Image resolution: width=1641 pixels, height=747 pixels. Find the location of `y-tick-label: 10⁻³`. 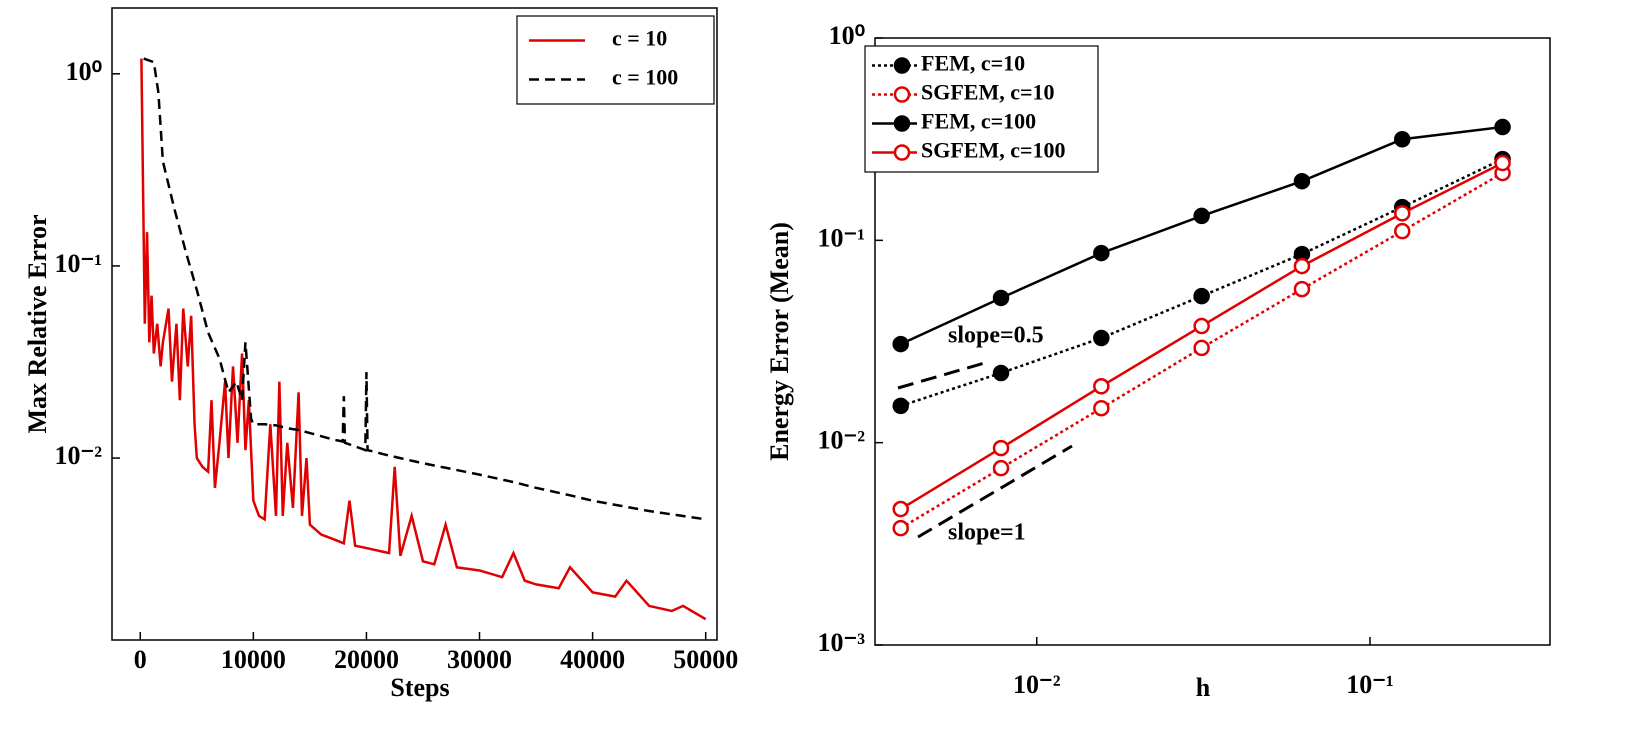

y-tick-label: 10⁻³ is located at coordinates (841, 642).